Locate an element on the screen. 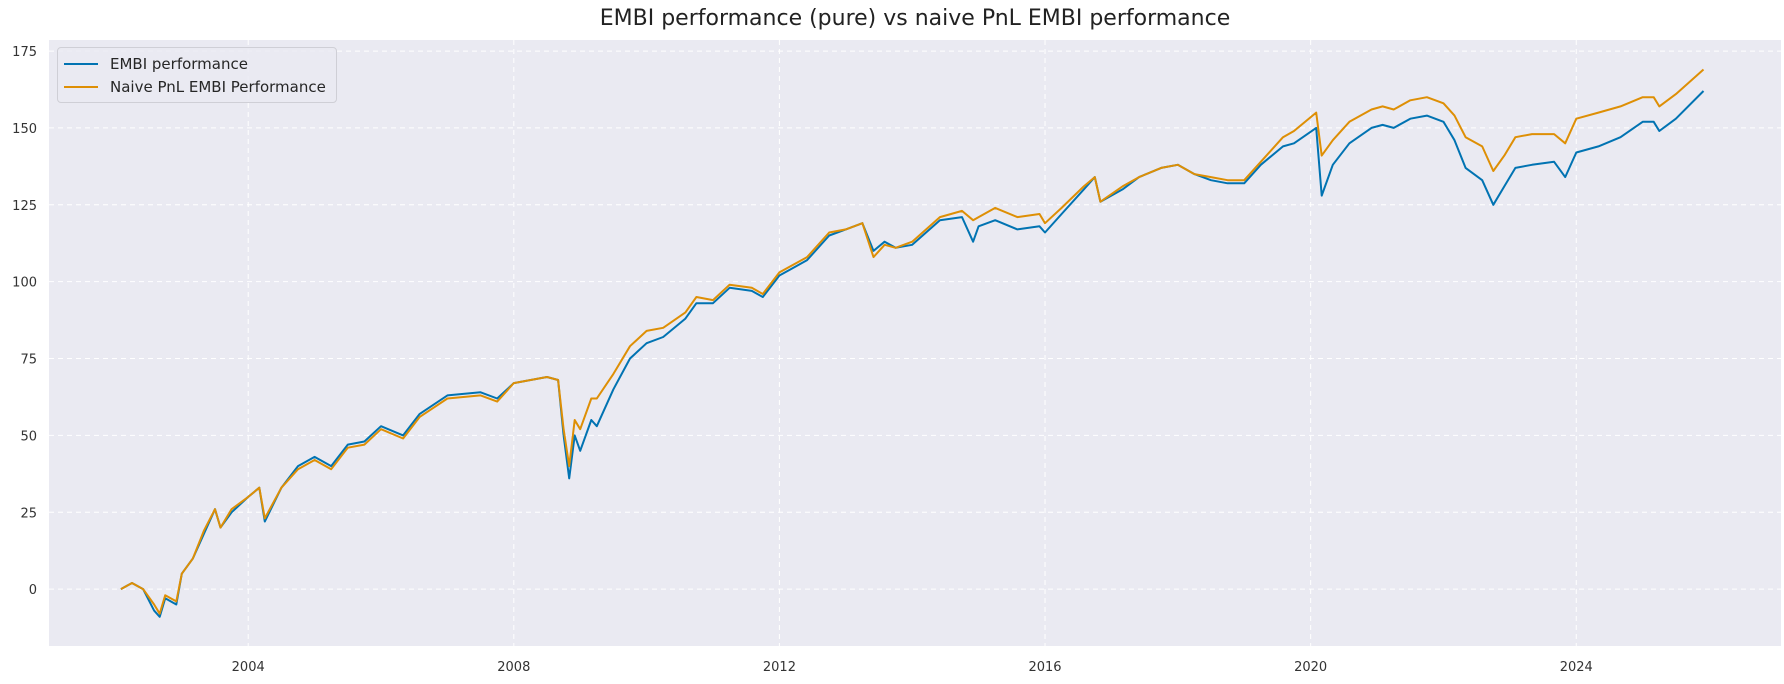  y-tick-label: 150 is located at coordinates (24, 129).